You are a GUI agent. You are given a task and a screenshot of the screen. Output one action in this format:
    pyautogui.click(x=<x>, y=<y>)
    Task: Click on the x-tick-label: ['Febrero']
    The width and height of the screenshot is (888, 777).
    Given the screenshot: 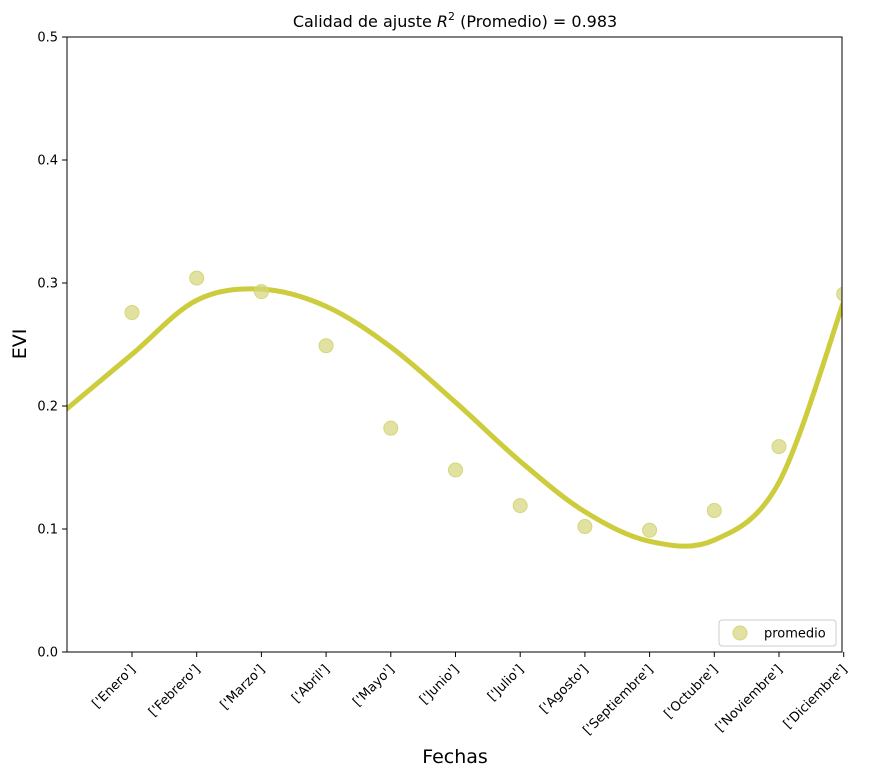 What is the action you would take?
    pyautogui.click(x=175, y=691)
    